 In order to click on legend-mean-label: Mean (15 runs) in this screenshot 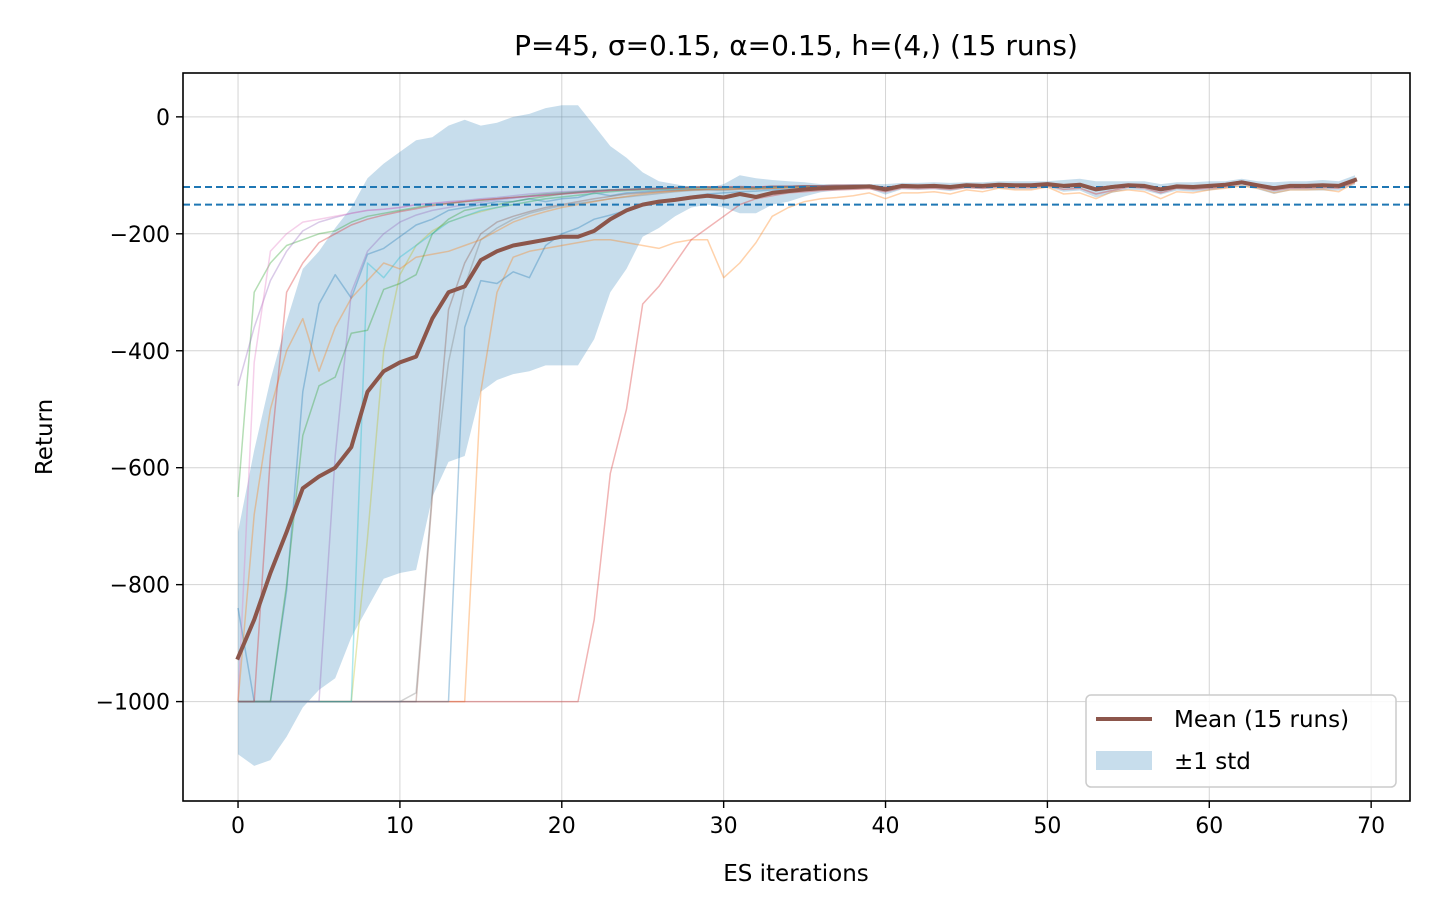, I will do `click(1261, 720)`.